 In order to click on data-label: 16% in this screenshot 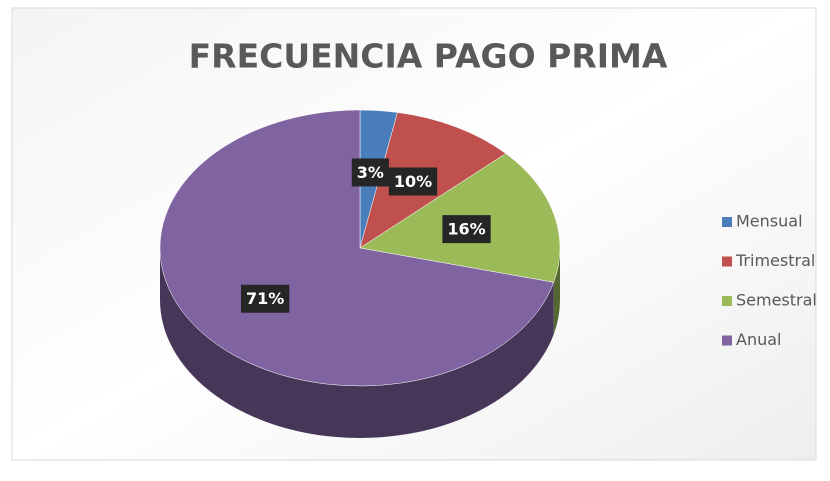, I will do `click(466, 229)`.